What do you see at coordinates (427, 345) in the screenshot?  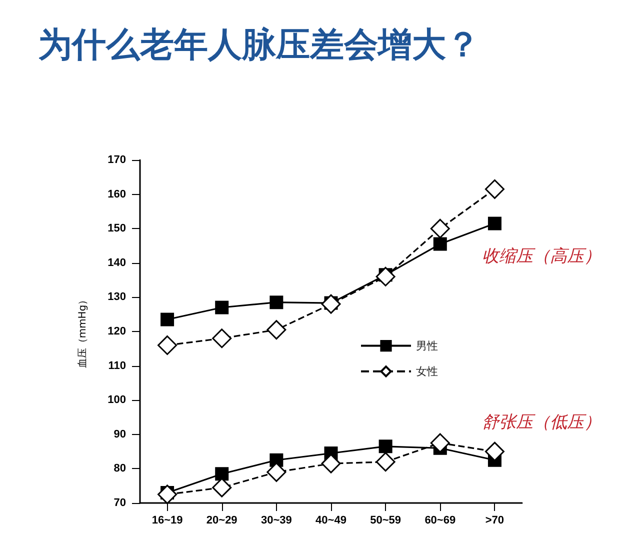 I see `legend-label: 男性` at bounding box center [427, 345].